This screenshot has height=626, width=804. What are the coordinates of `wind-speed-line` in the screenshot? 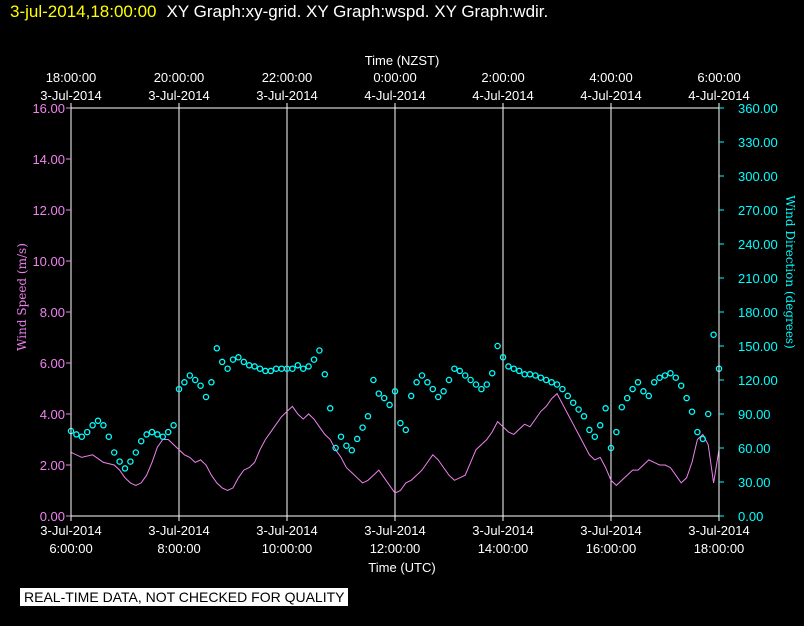 It's located at (395, 443).